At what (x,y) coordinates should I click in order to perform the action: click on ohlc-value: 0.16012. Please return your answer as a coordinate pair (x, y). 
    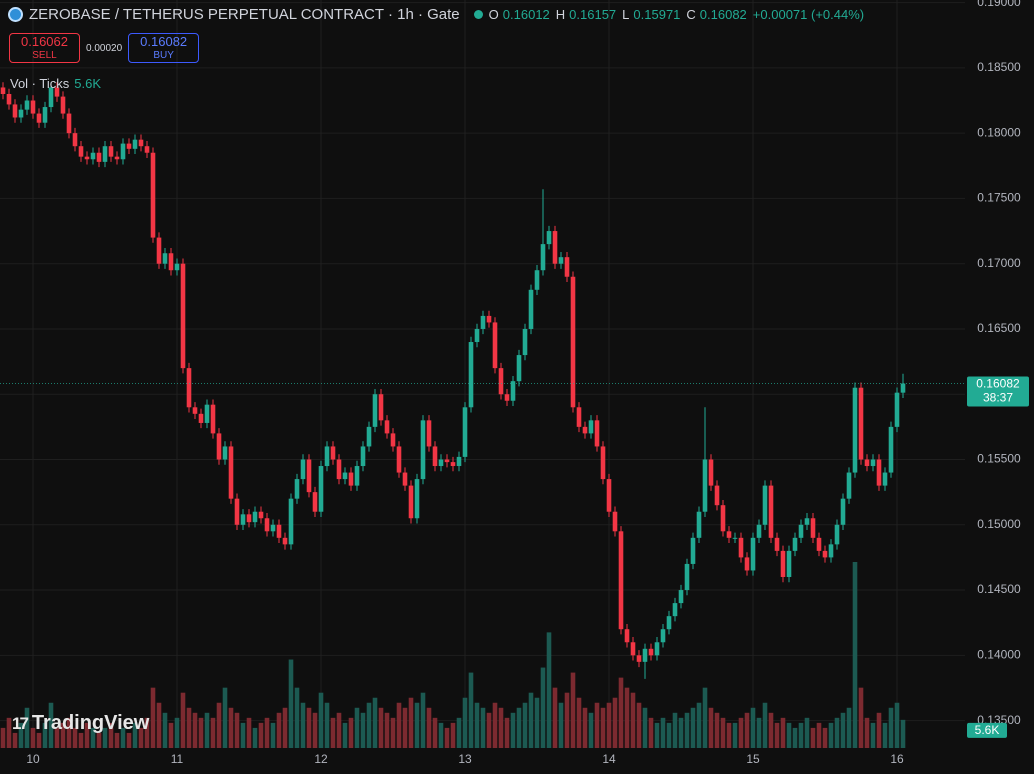
    Looking at the image, I should click on (526, 14).